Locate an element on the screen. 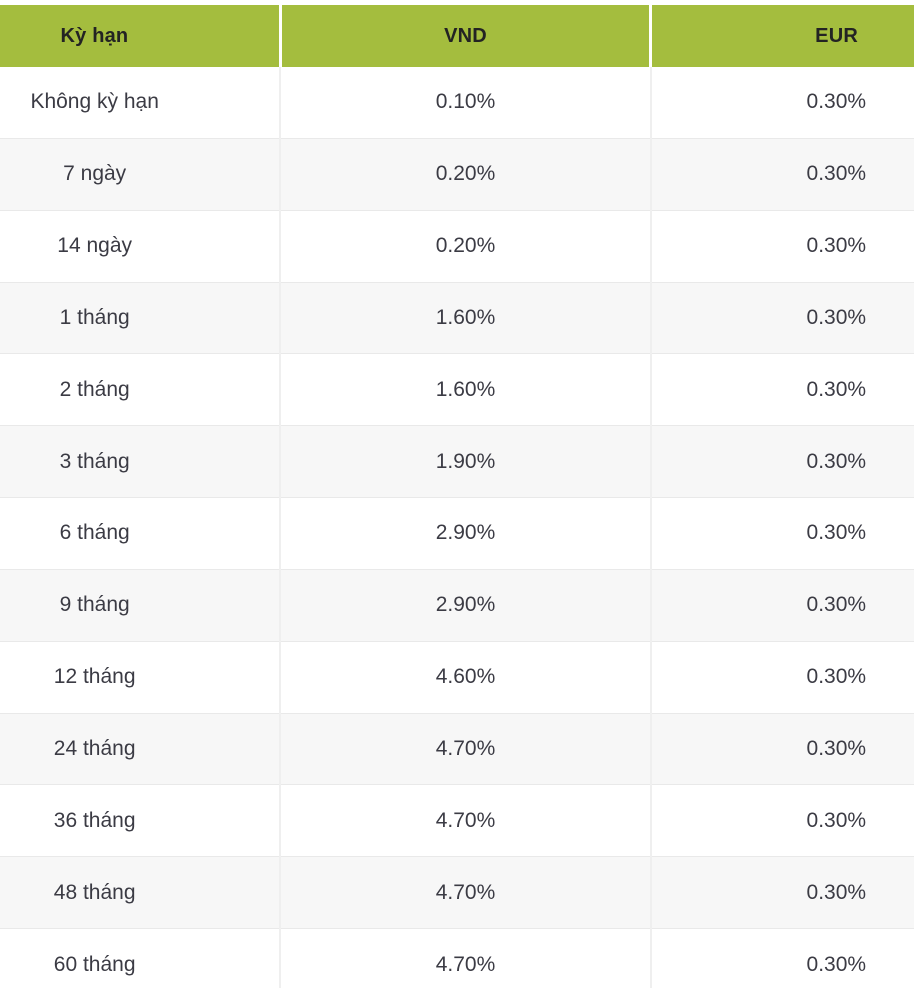 This screenshot has width=914, height=988. term-cell: 7 ngày is located at coordinates (140, 174).